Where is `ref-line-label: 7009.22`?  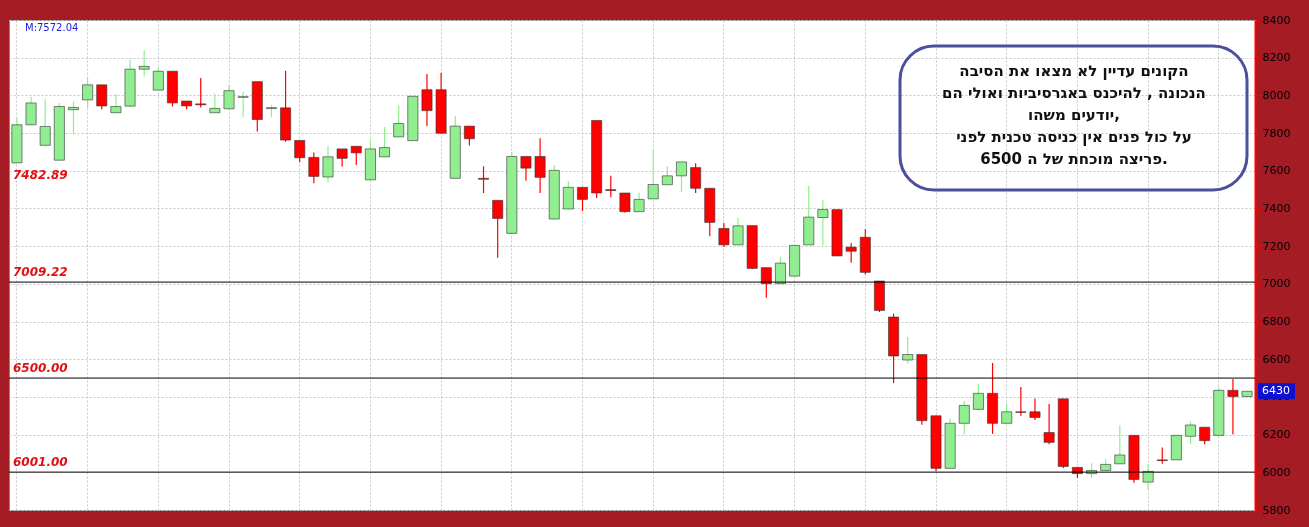 ref-line-label: 7009.22 is located at coordinates (40, 272).